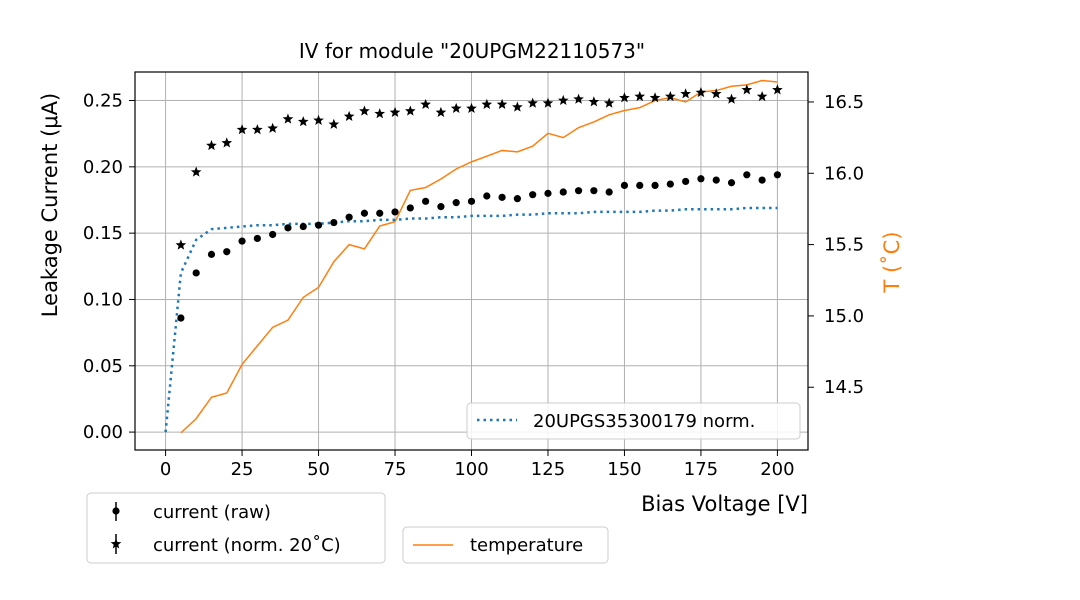 The height and width of the screenshot is (600, 1080). What do you see at coordinates (103, 101) in the screenshot?
I see `y-tick-label: 0.25` at bounding box center [103, 101].